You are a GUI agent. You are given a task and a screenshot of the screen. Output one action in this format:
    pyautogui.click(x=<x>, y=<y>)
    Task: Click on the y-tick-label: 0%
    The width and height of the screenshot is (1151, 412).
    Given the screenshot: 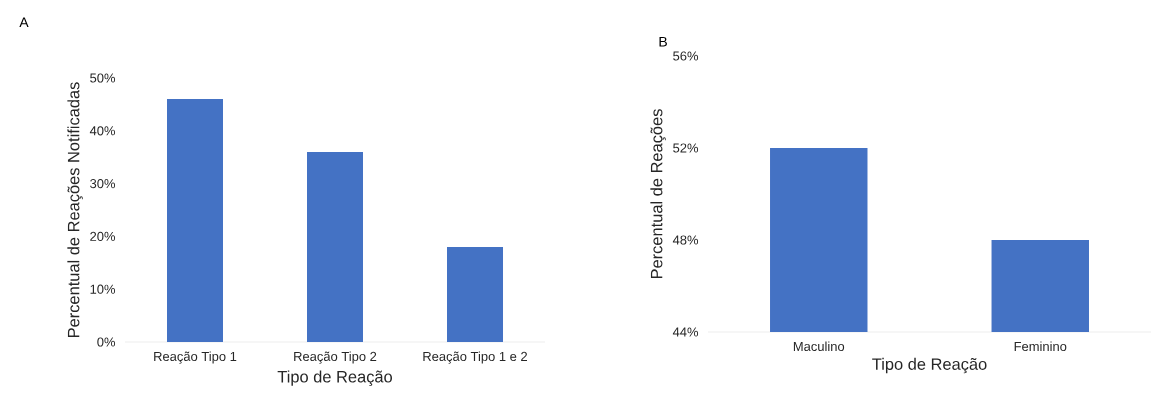 What is the action you would take?
    pyautogui.click(x=106, y=342)
    